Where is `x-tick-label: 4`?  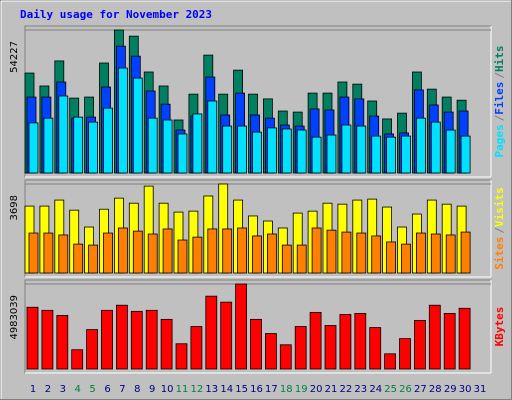
x-tick-label: 4 is located at coordinates (78, 389).